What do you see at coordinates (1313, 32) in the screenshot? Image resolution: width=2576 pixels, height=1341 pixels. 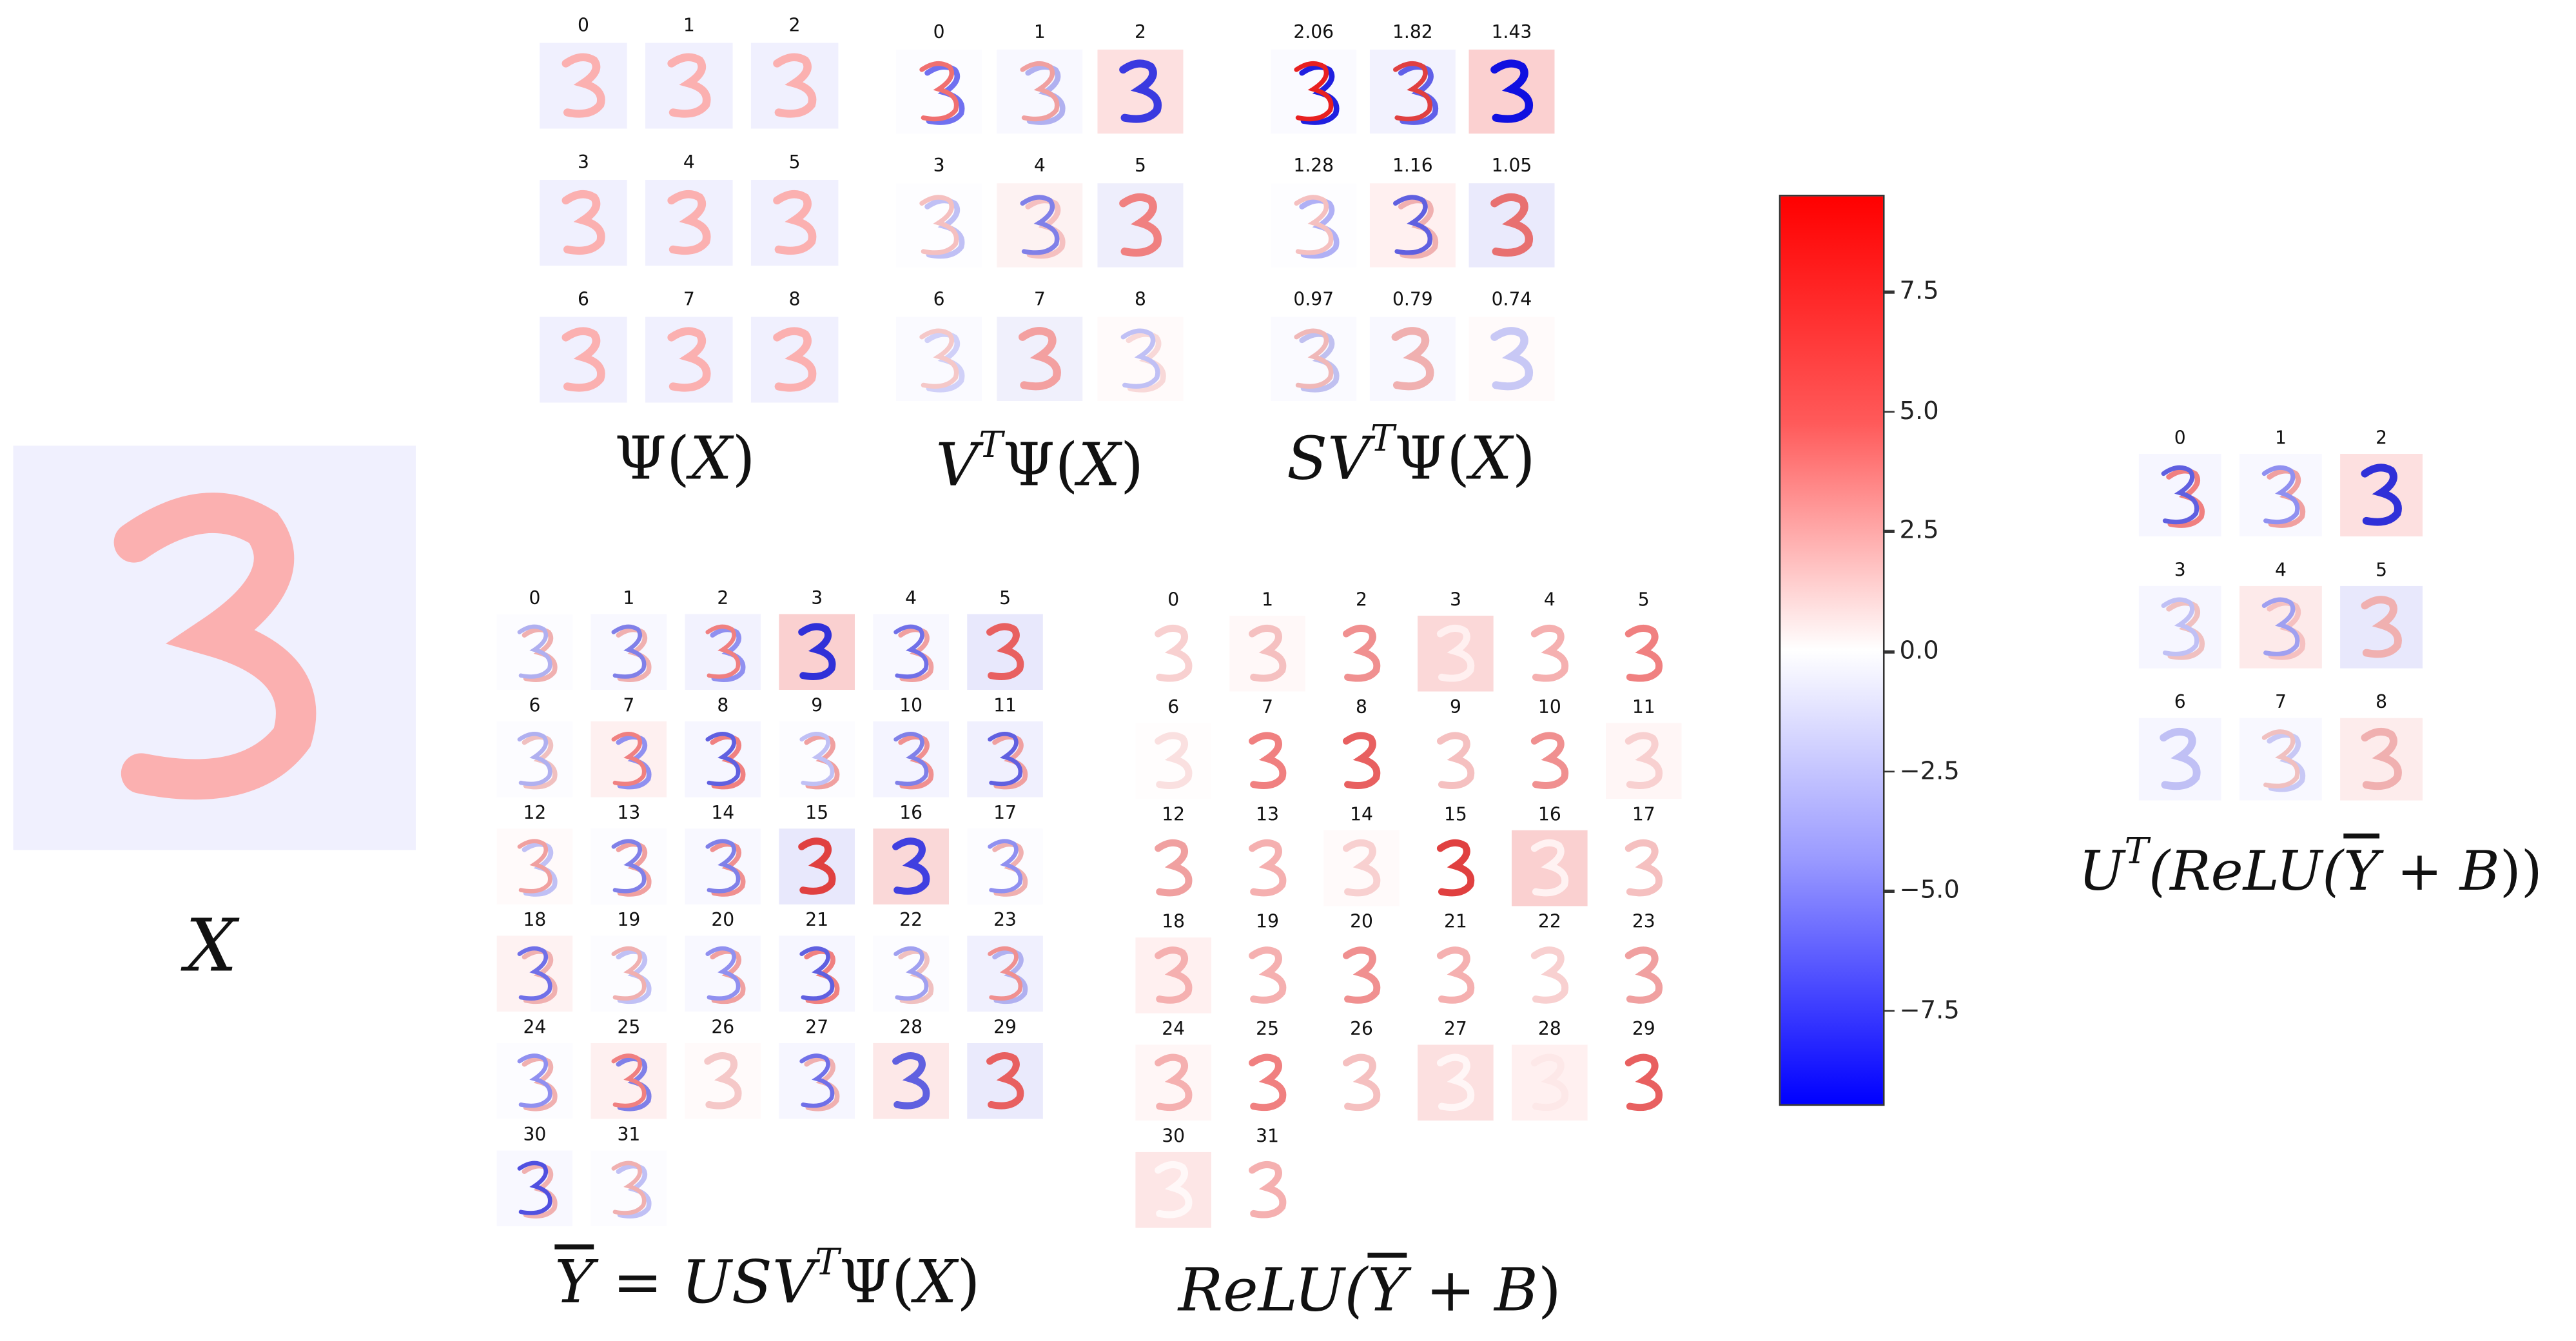 I see `cell-index-label: 2.06` at bounding box center [1313, 32].